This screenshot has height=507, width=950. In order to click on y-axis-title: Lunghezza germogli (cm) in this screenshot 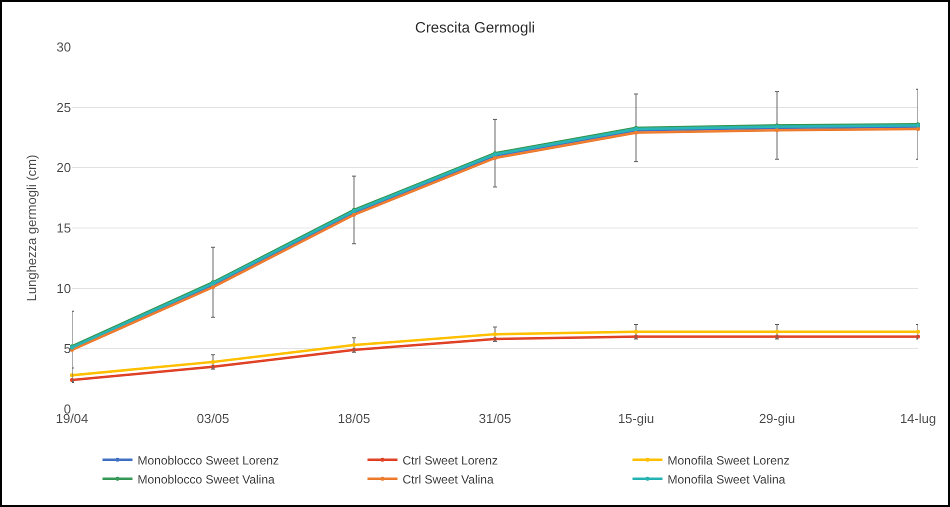, I will do `click(31, 228)`.